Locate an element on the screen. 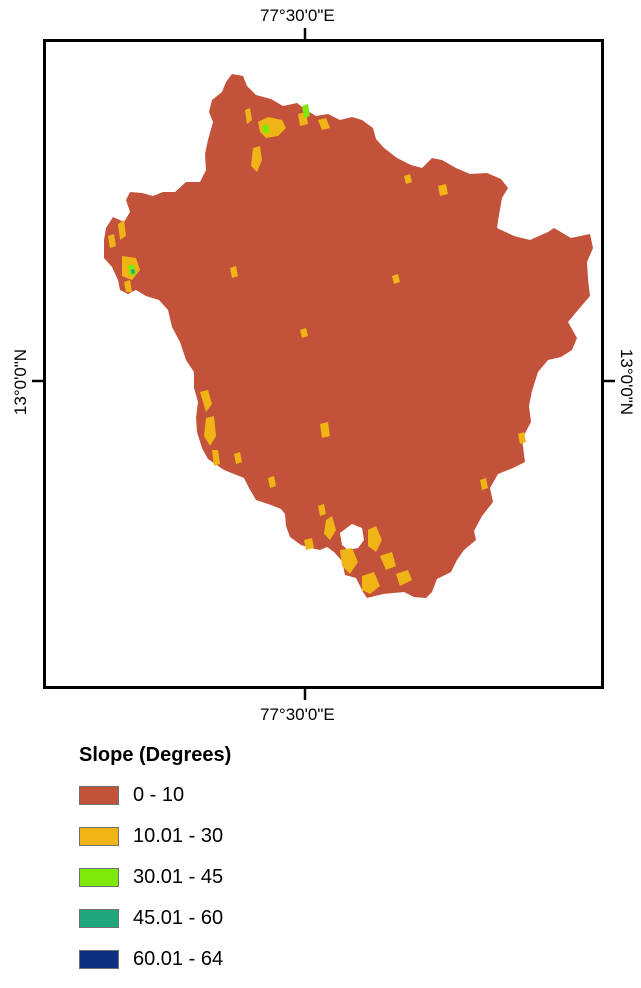  legend-item: 45.01 - 60 is located at coordinates (229, 919).